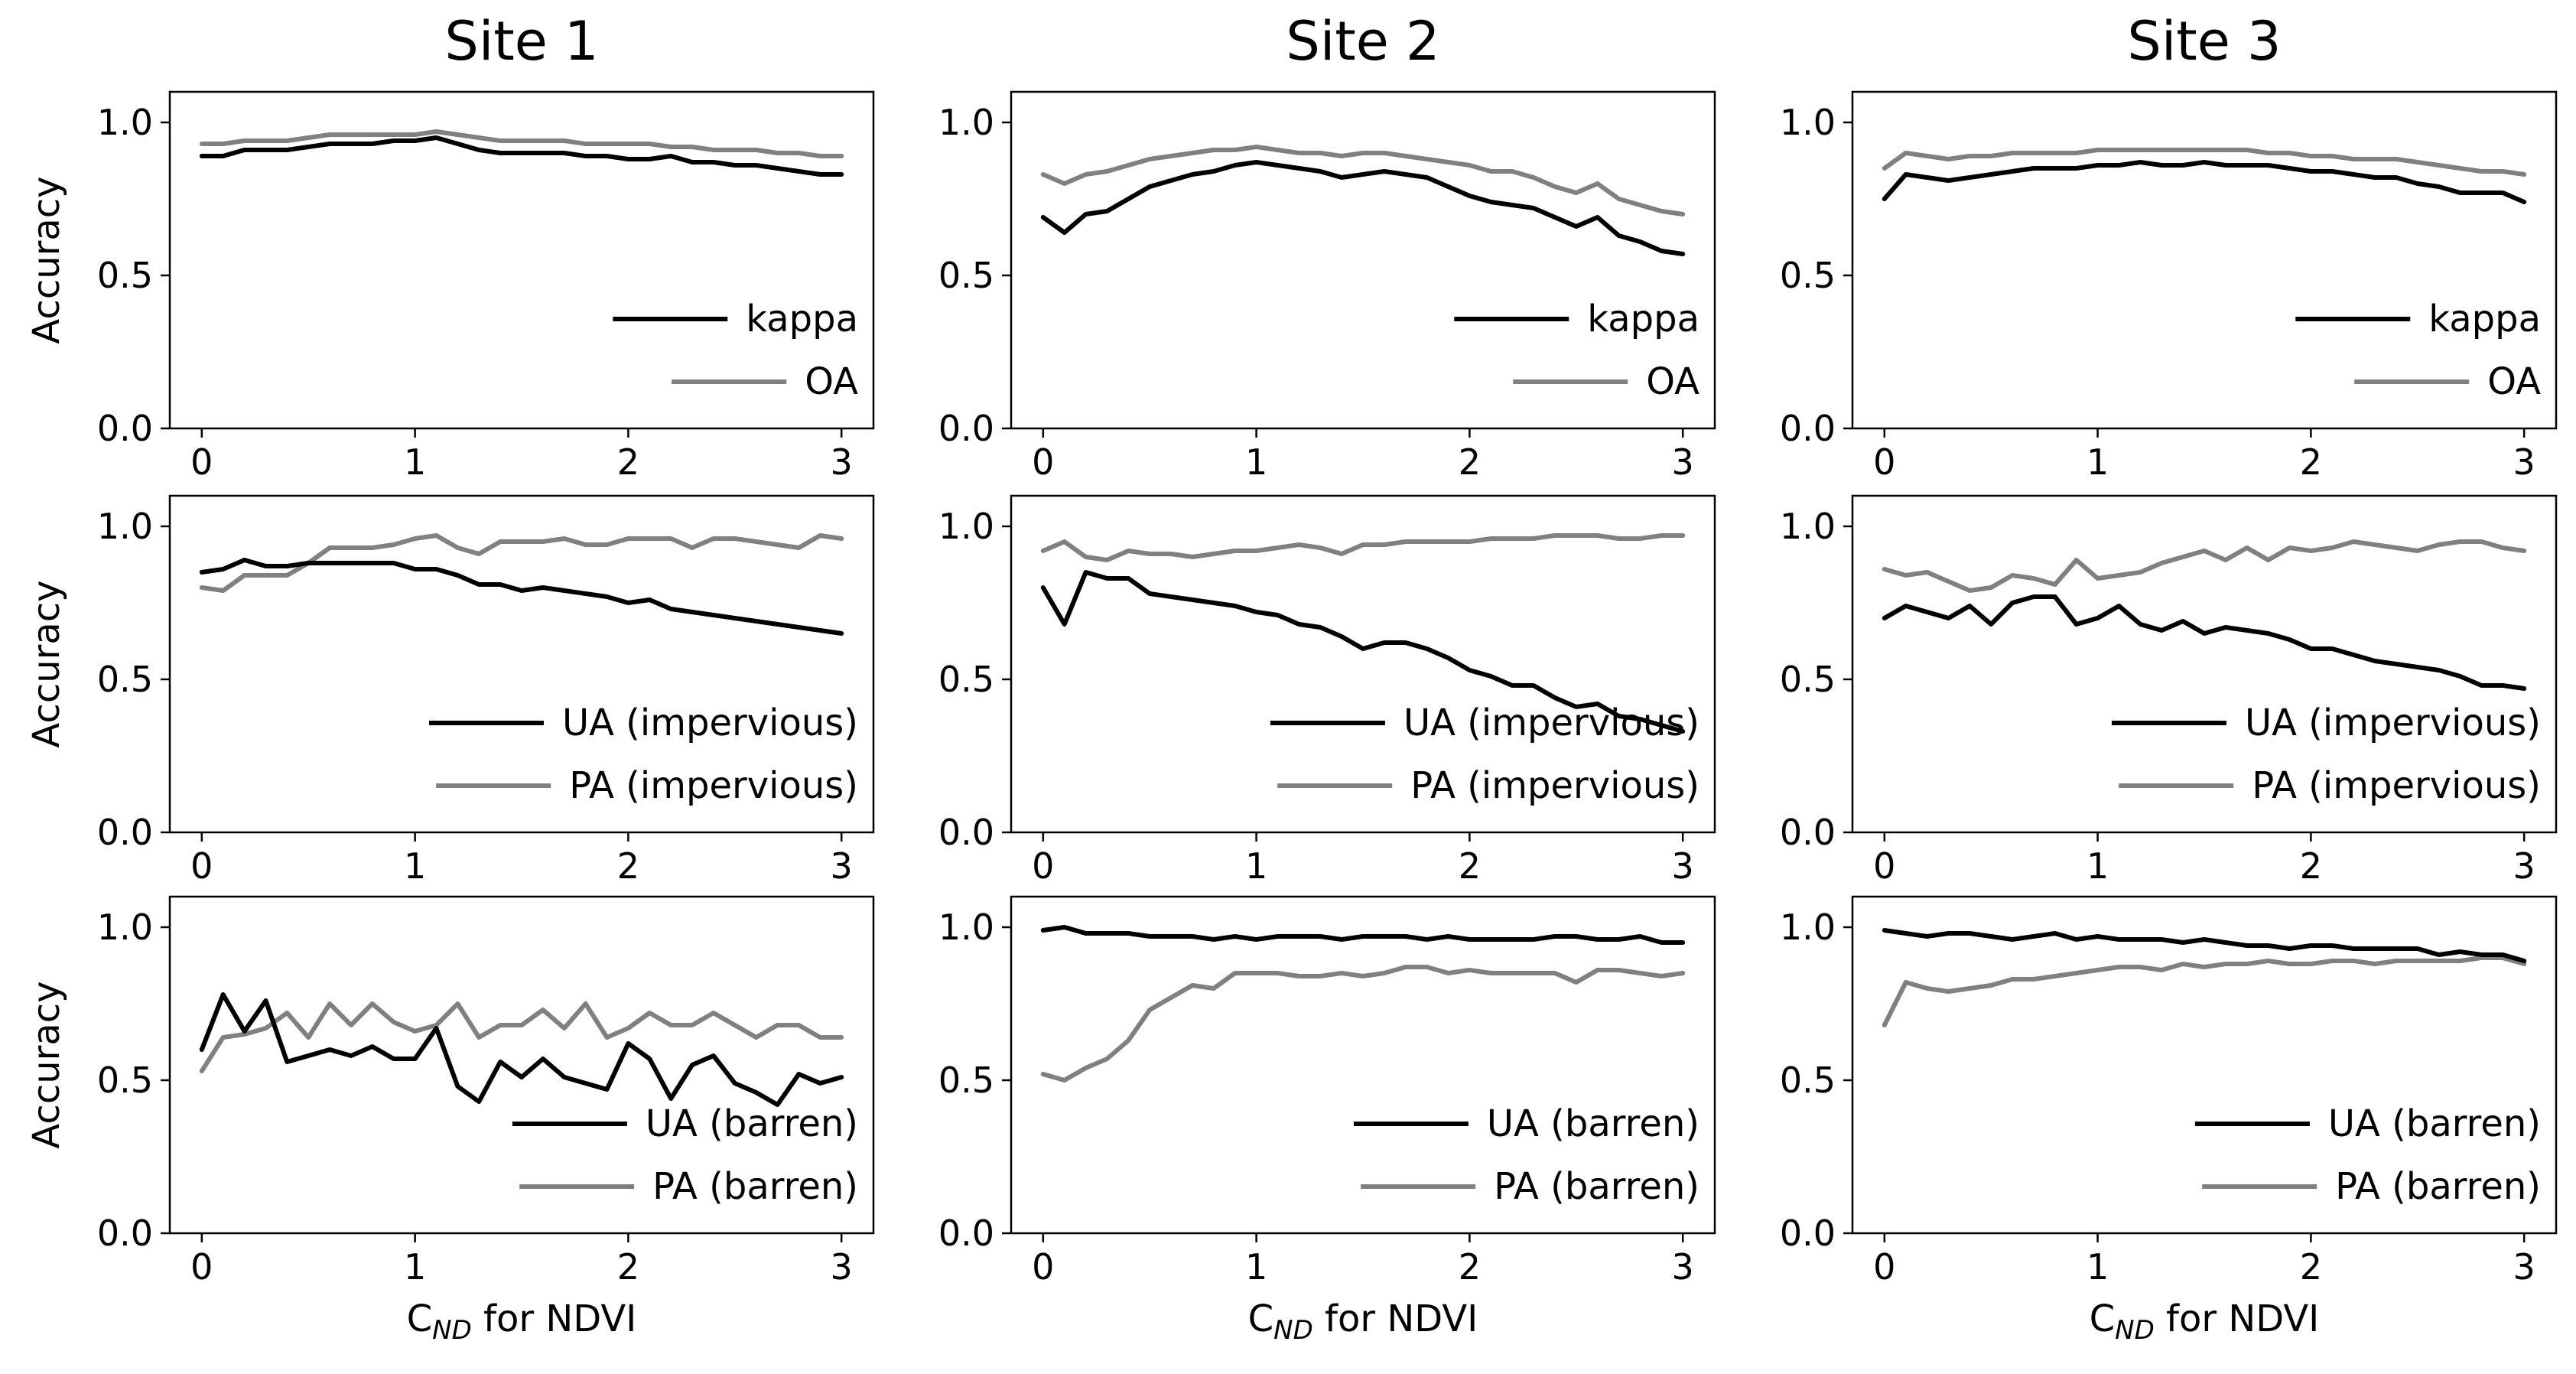 This screenshot has width=2576, height=1374. Describe the element at coordinates (1362, 41) in the screenshot. I see `column-title-site-2: Site 2` at that location.